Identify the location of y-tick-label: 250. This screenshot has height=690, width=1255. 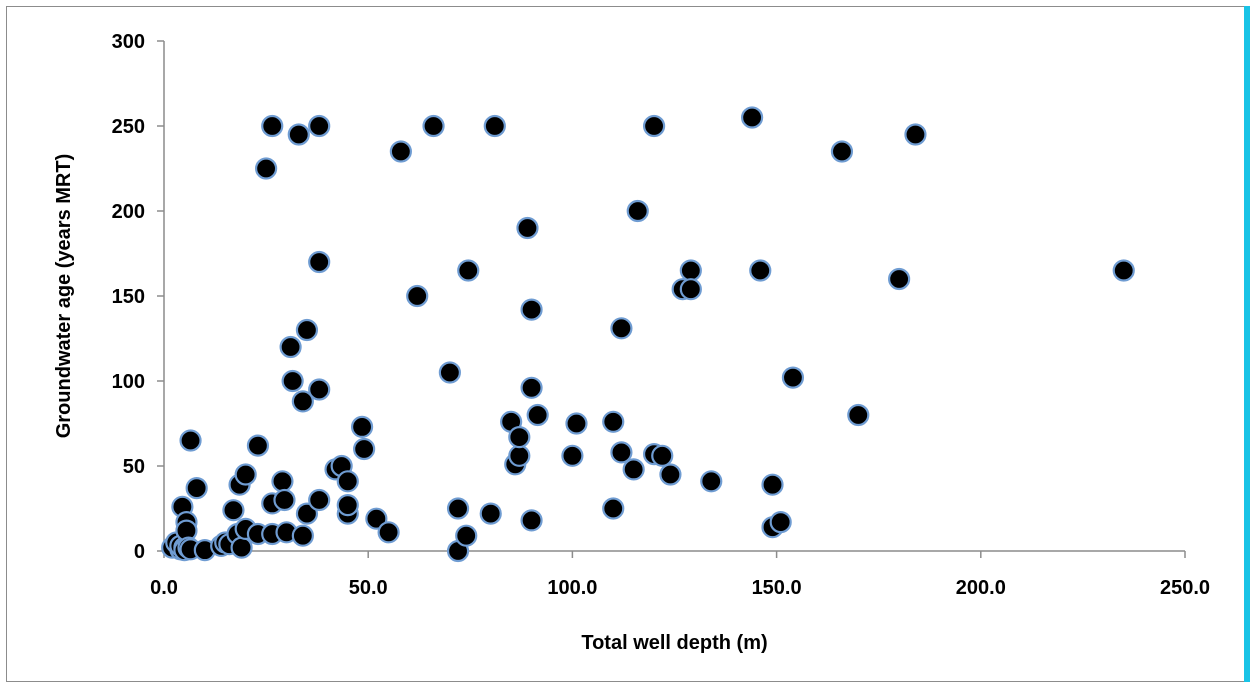
(128, 127).